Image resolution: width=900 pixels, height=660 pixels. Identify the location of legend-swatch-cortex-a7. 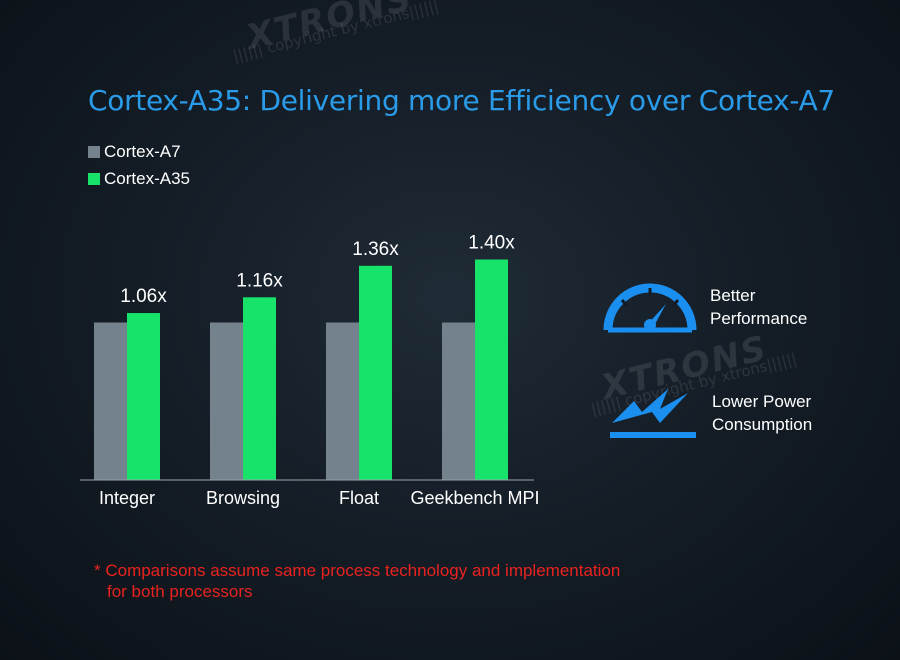
(94, 152).